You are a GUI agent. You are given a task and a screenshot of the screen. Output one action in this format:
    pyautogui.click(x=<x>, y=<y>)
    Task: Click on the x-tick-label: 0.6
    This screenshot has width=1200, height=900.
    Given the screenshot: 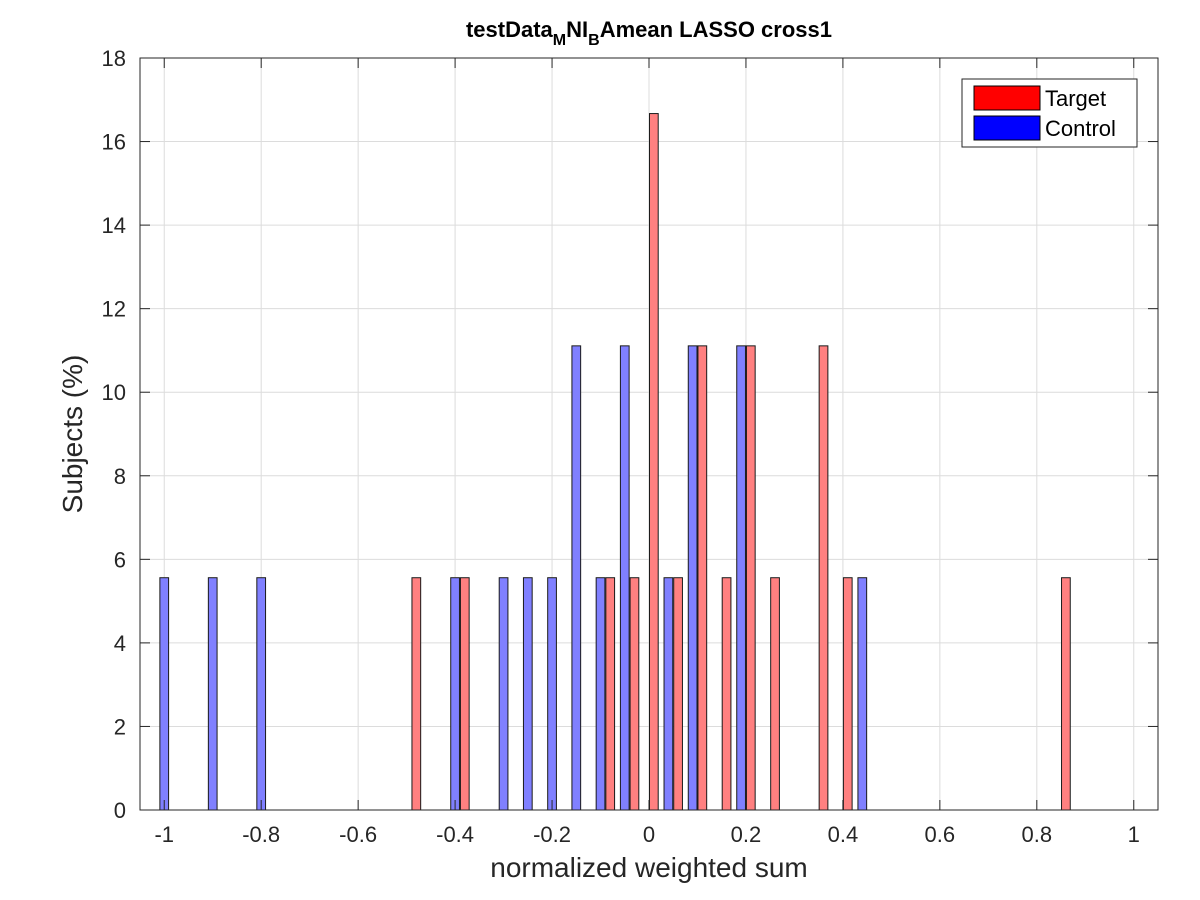 What is the action you would take?
    pyautogui.click(x=940, y=834)
    